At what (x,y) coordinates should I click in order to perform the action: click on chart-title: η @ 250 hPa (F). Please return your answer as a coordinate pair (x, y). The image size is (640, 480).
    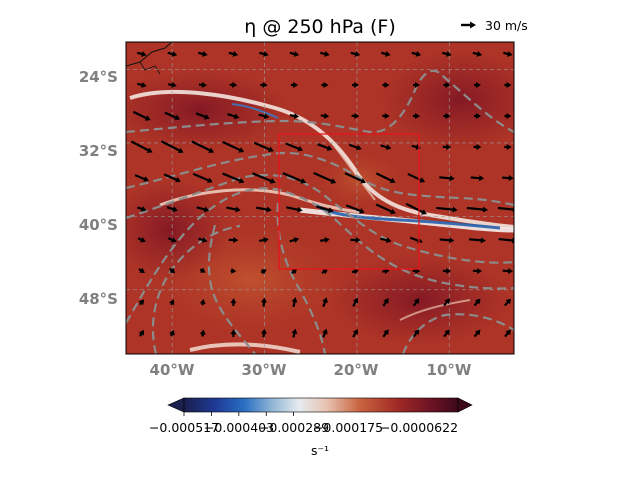
    Looking at the image, I should click on (320, 27).